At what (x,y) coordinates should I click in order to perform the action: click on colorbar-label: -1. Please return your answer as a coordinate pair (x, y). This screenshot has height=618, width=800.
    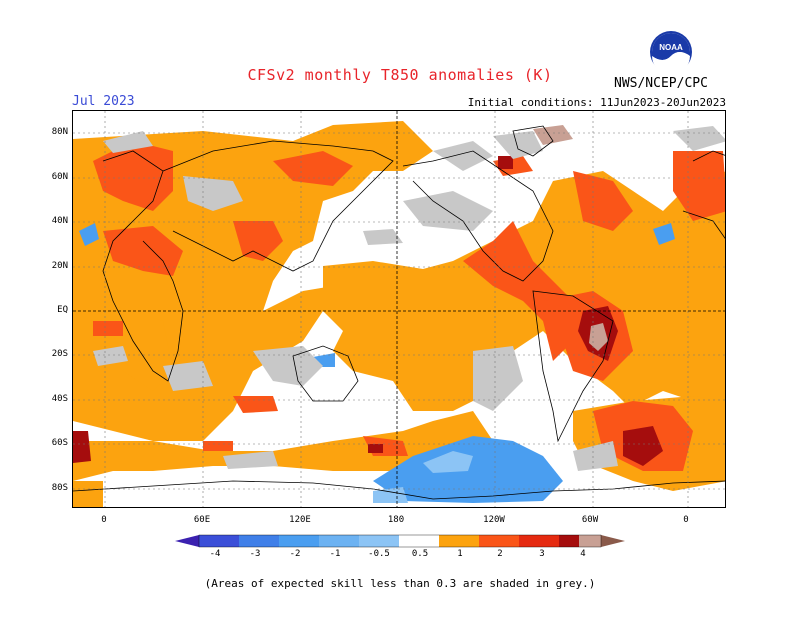
    Looking at the image, I should click on (335, 554).